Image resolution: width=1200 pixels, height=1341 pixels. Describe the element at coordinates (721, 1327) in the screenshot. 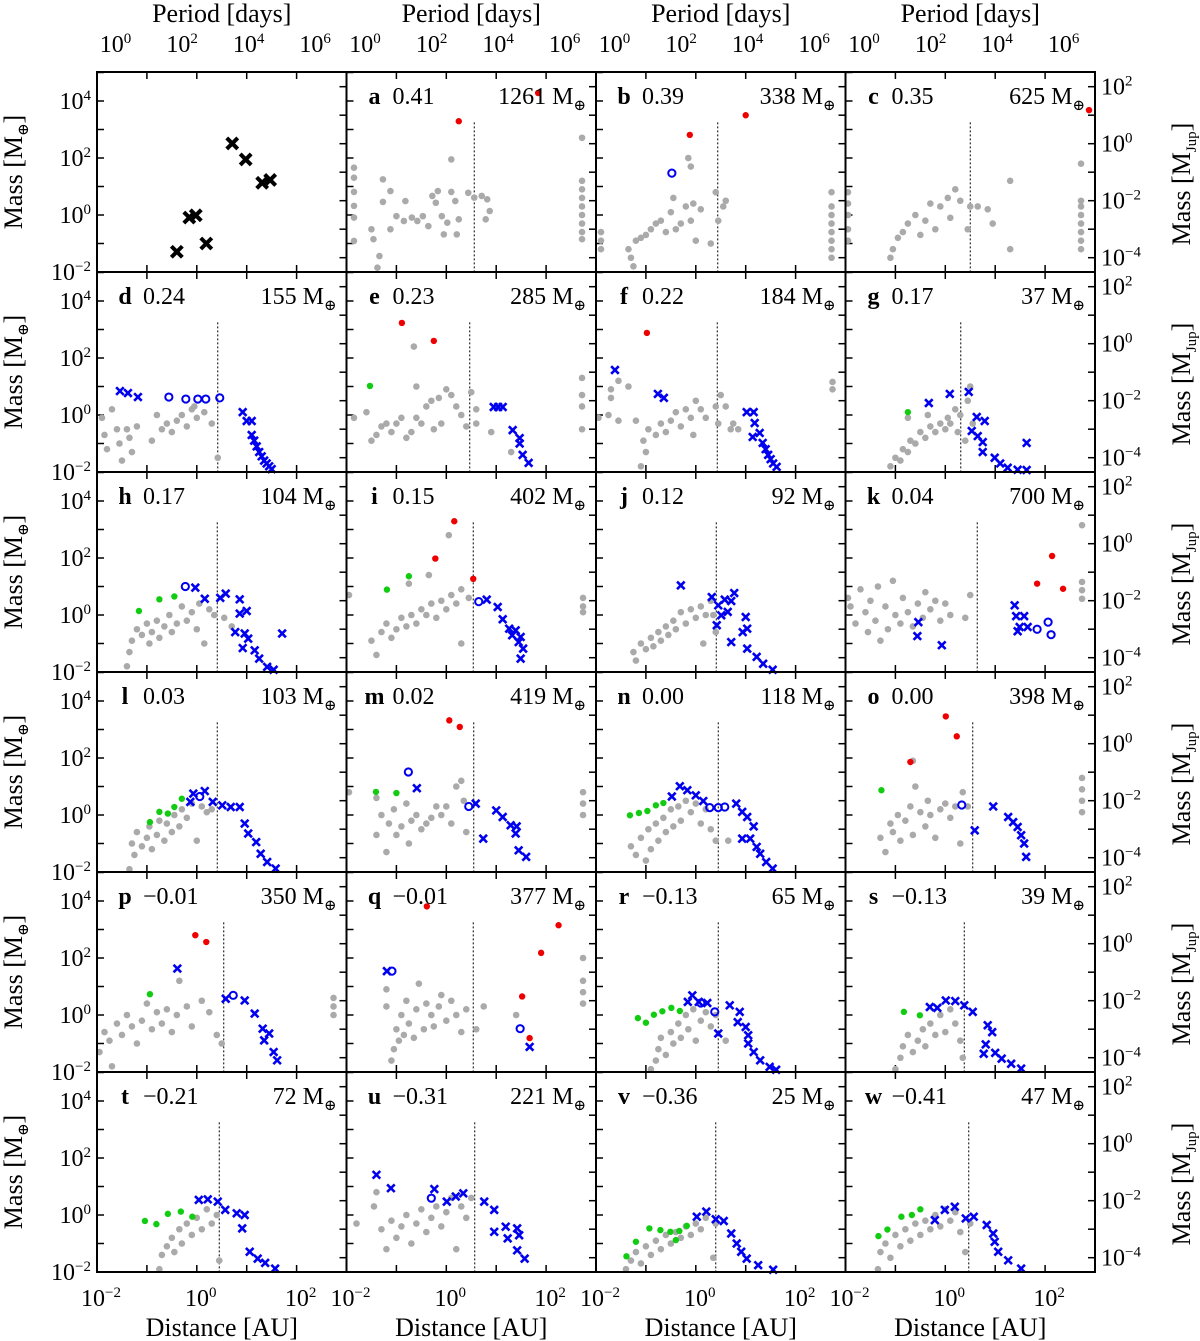

I see `x-axis-label: Distance [AU]` at that location.